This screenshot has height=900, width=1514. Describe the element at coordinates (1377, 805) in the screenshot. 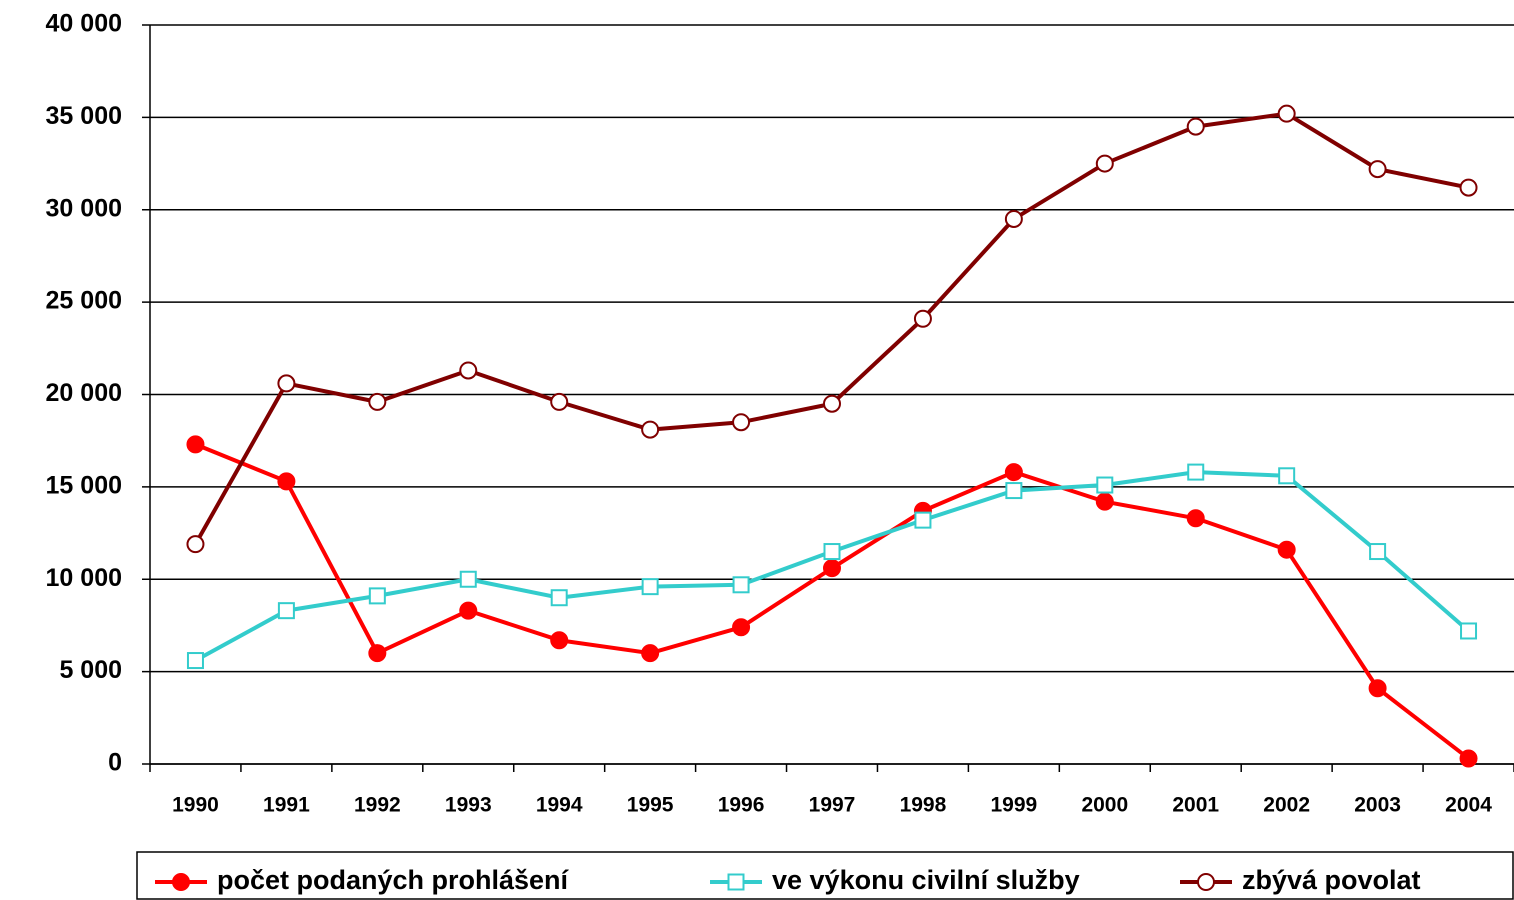

I see `x-tick-label: 2003` at that location.